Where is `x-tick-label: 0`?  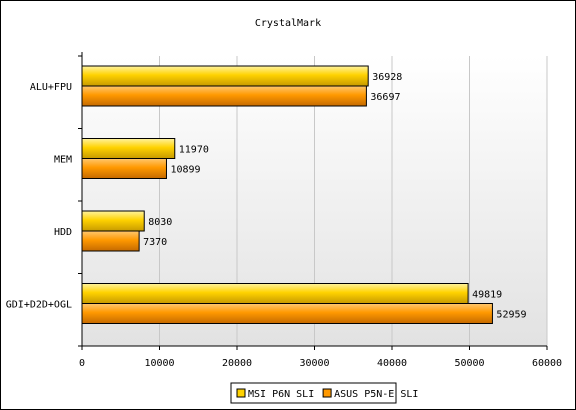
x-tick-label: 0 is located at coordinates (82, 363).